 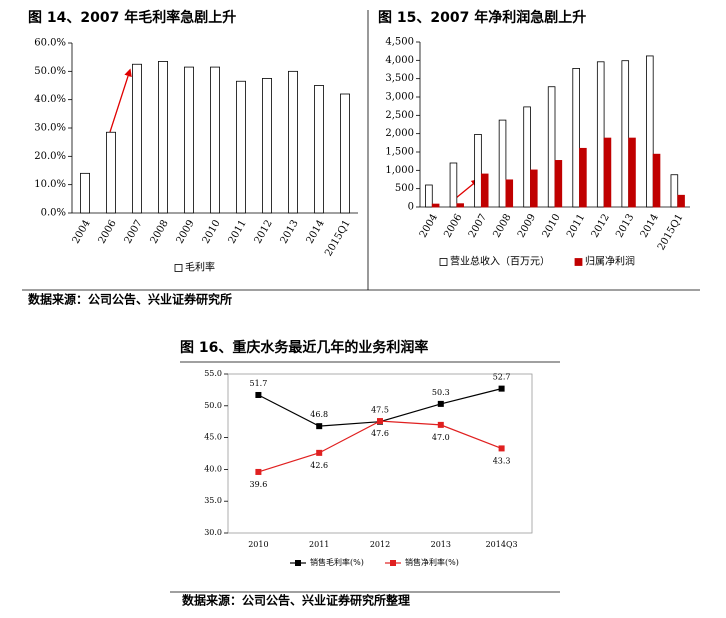 What do you see at coordinates (108, 232) in the screenshot?
I see `x-tick-label: 2006` at bounding box center [108, 232].